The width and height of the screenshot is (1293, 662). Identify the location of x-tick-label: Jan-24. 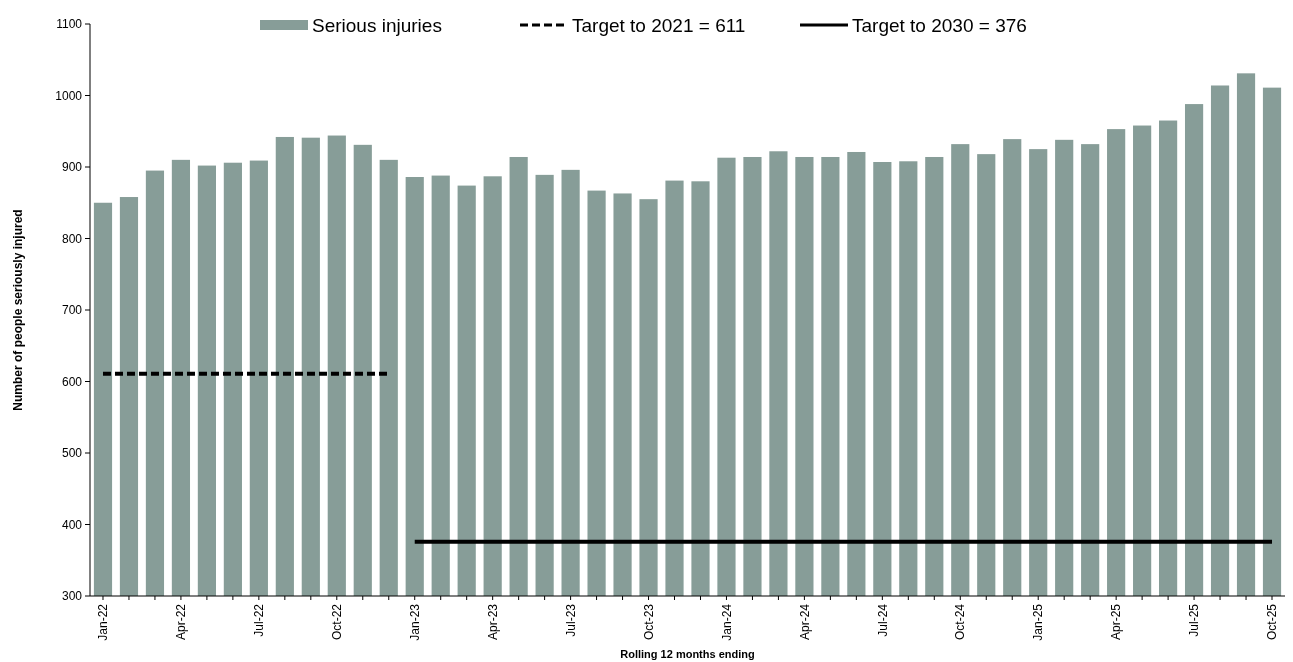
(726, 622).